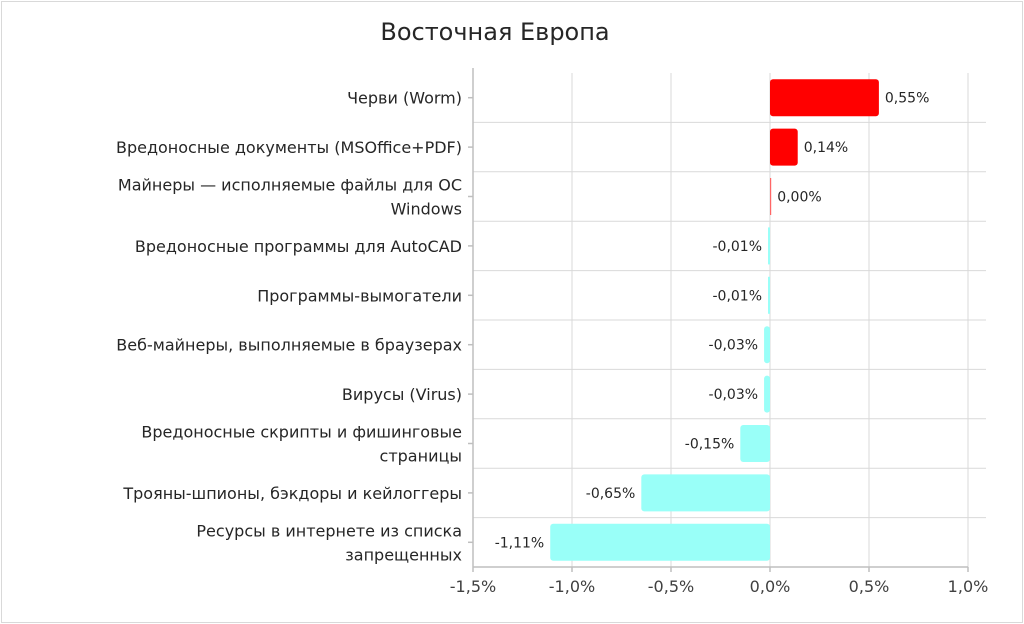 Image resolution: width=1024 pixels, height=624 pixels. I want to click on data-label: 0,00%, so click(799, 198).